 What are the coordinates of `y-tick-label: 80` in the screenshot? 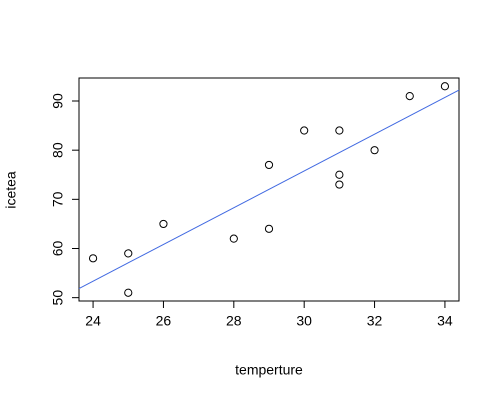 It's located at (58, 150).